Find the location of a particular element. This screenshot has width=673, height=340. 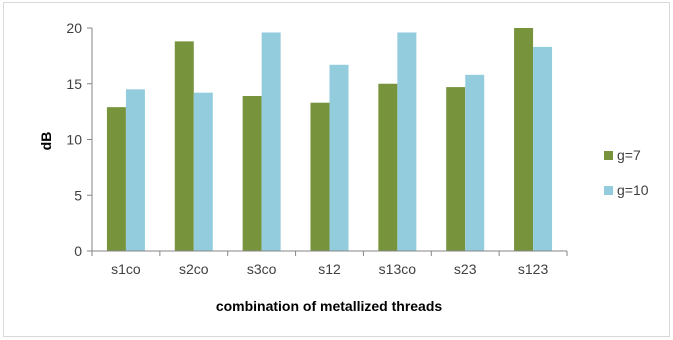

bar-g7-s1co is located at coordinates (116, 179).